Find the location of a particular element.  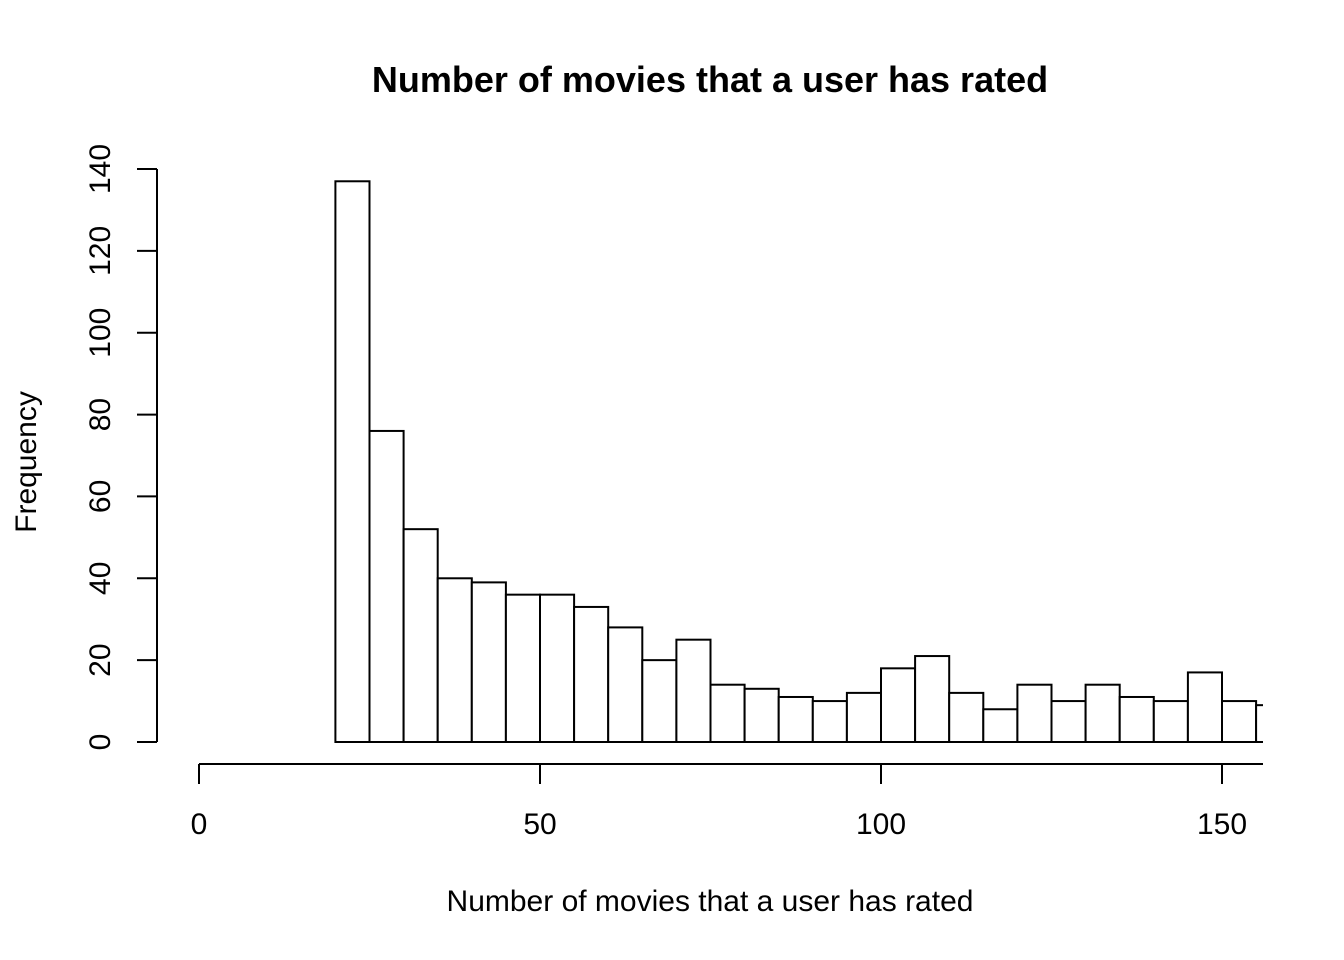

y-axis-label: Frequency is located at coordinates (26, 462).